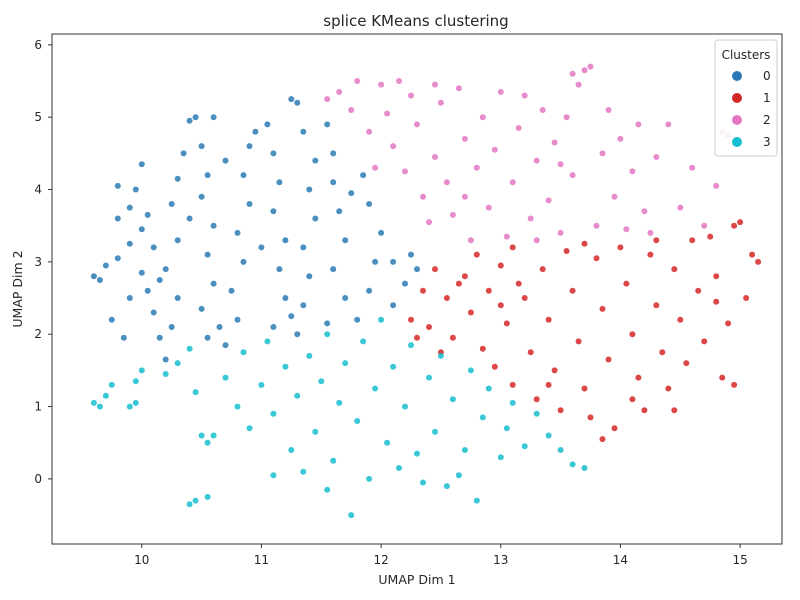 This screenshot has height=600, width=800. I want to click on y-tick-label: 2, so click(38, 334).